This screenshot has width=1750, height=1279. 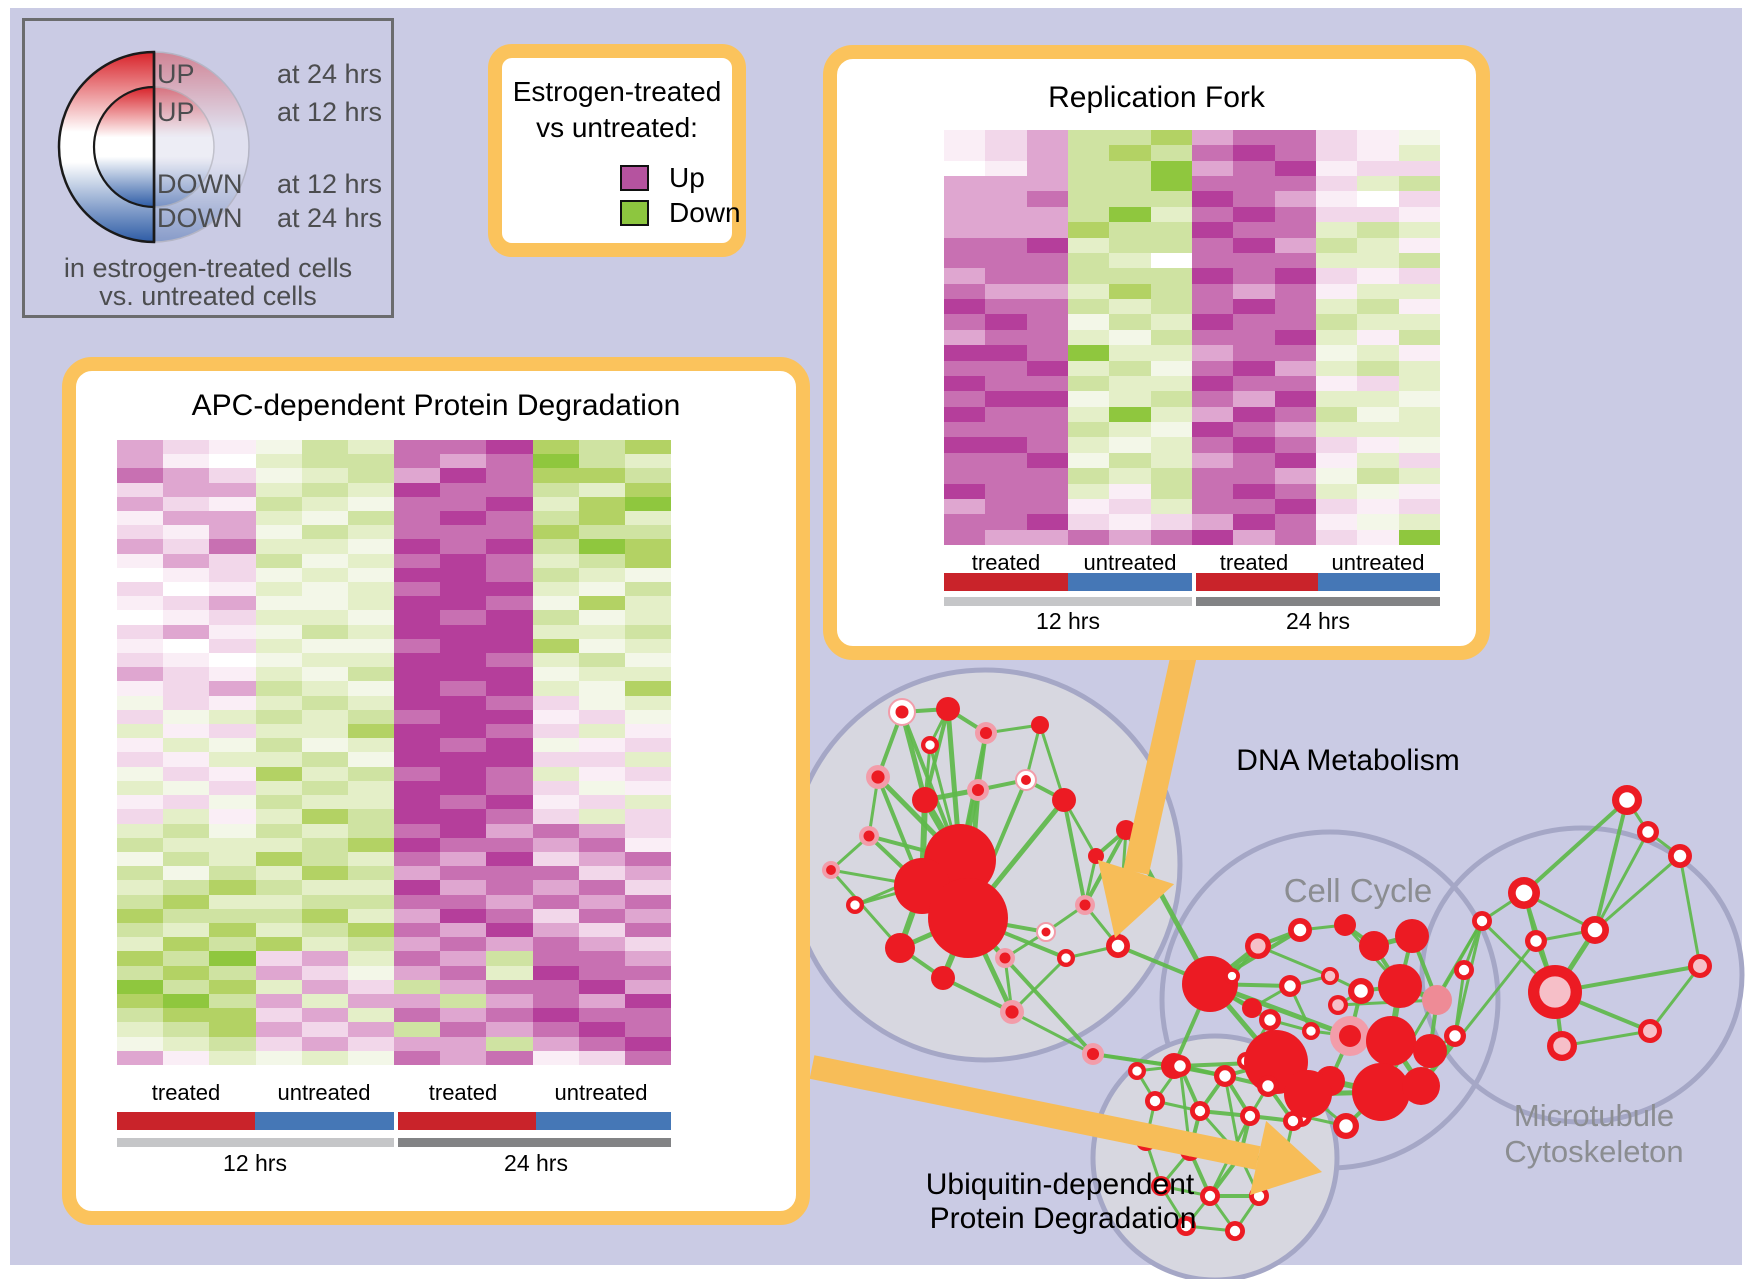 I want to click on updown-caption: vs. untreated cells, so click(x=208, y=296).